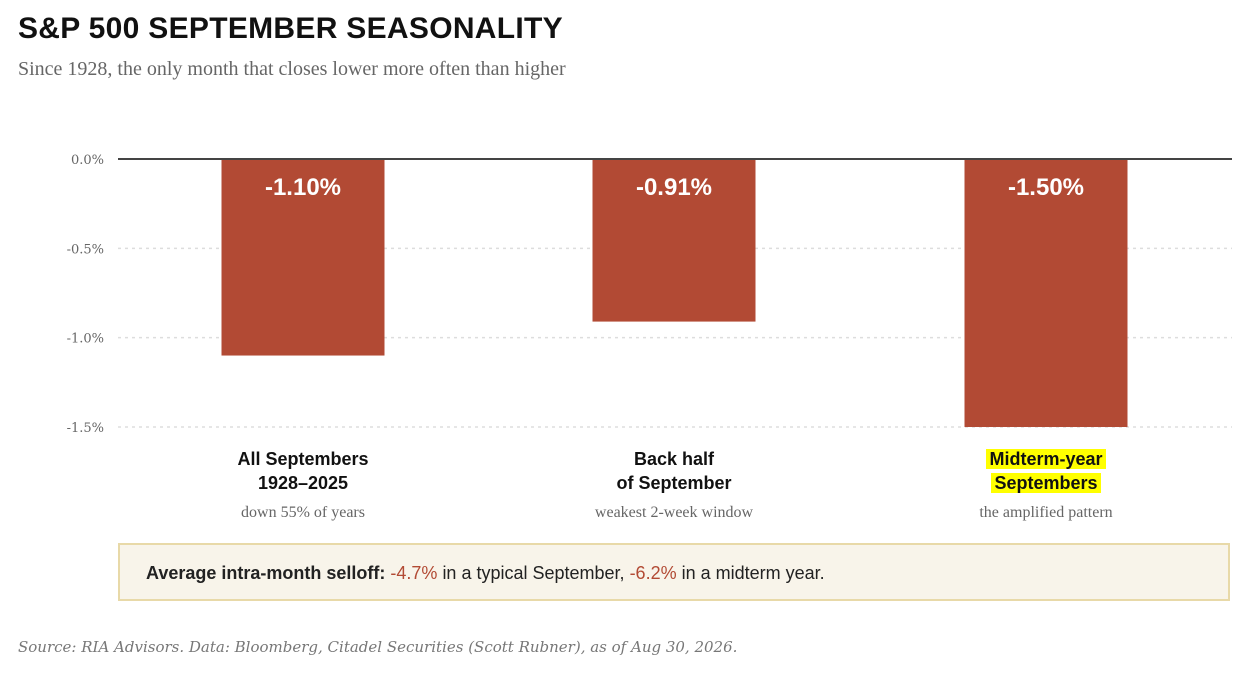 The width and height of the screenshot is (1251, 675). Describe the element at coordinates (674, 187) in the screenshot. I see `bar-value-label: -0.91%` at that location.